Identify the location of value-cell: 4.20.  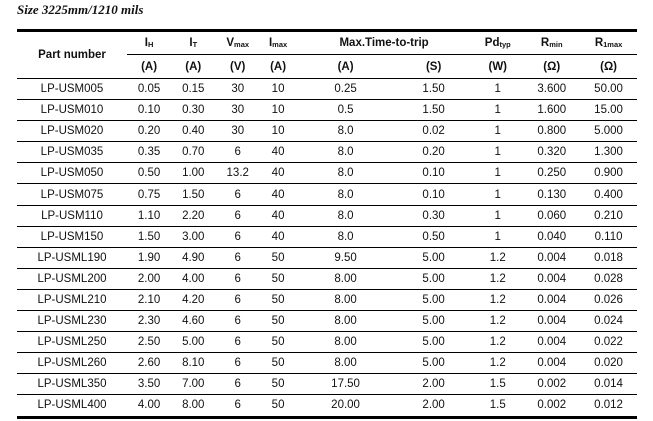
(193, 299).